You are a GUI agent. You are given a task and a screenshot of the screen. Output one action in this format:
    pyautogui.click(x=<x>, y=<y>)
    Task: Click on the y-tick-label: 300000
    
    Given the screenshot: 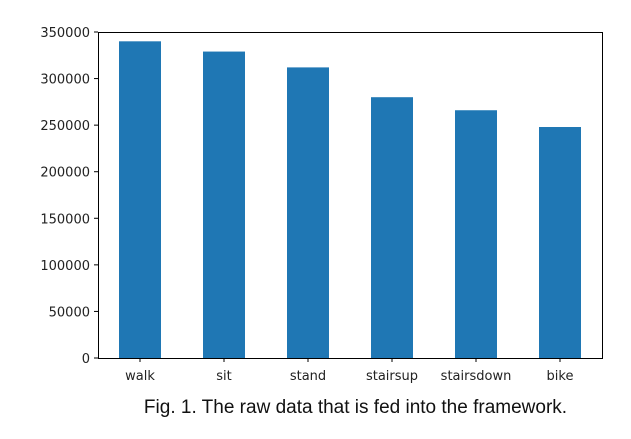 What is the action you would take?
    pyautogui.click(x=65, y=80)
    